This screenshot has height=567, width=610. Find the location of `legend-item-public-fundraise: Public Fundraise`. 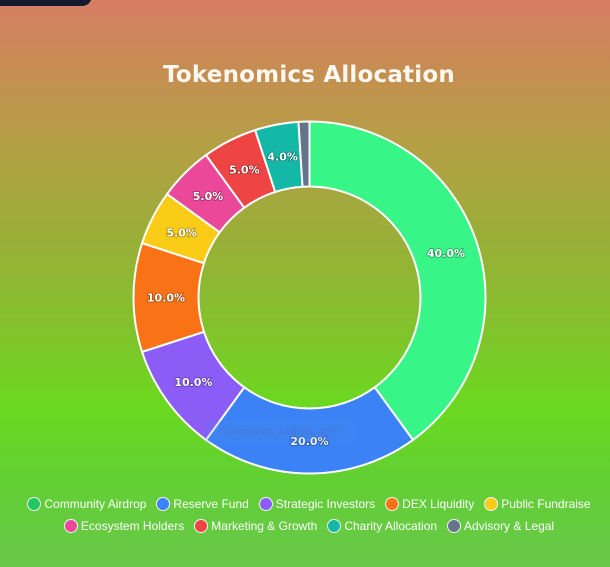

legend-item-public-fundraise: Public Fundraise is located at coordinates (537, 504).